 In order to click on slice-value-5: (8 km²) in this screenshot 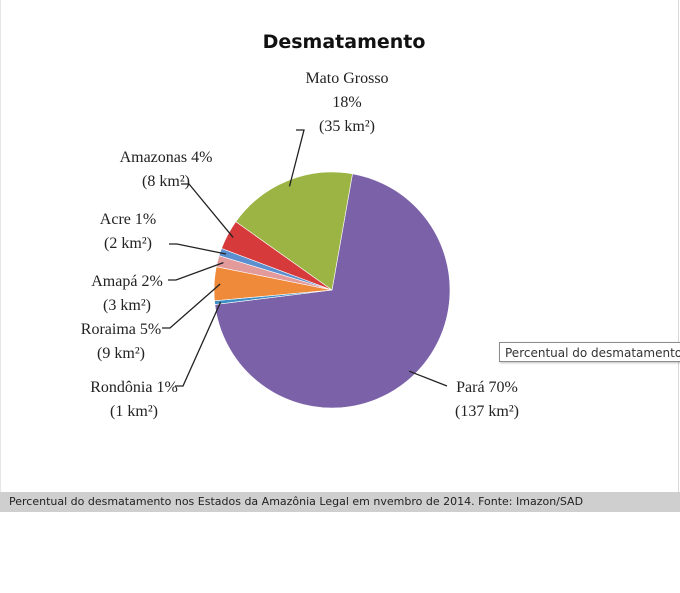, I will do `click(166, 181)`.